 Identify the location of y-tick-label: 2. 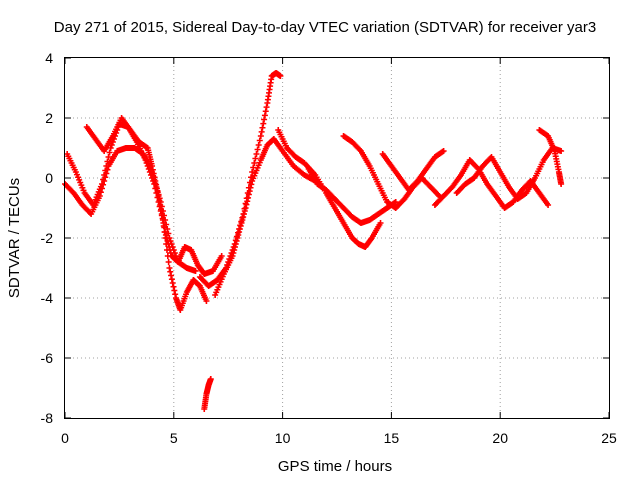
(49, 118).